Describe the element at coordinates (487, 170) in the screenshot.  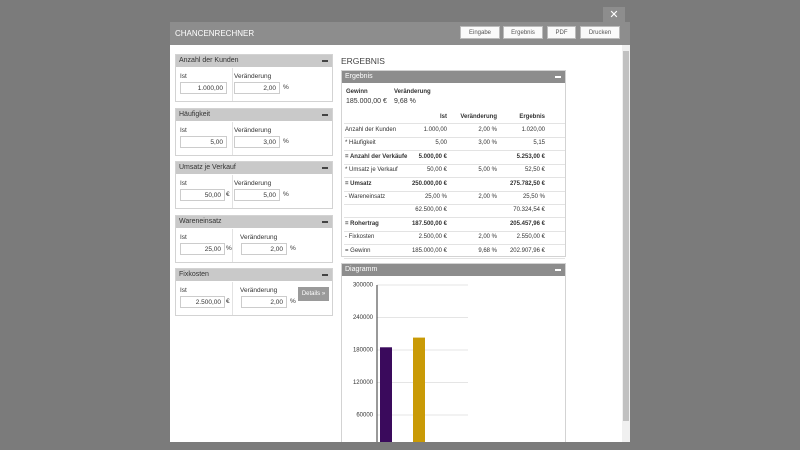
I see `row-value: 5,00 %` at that location.